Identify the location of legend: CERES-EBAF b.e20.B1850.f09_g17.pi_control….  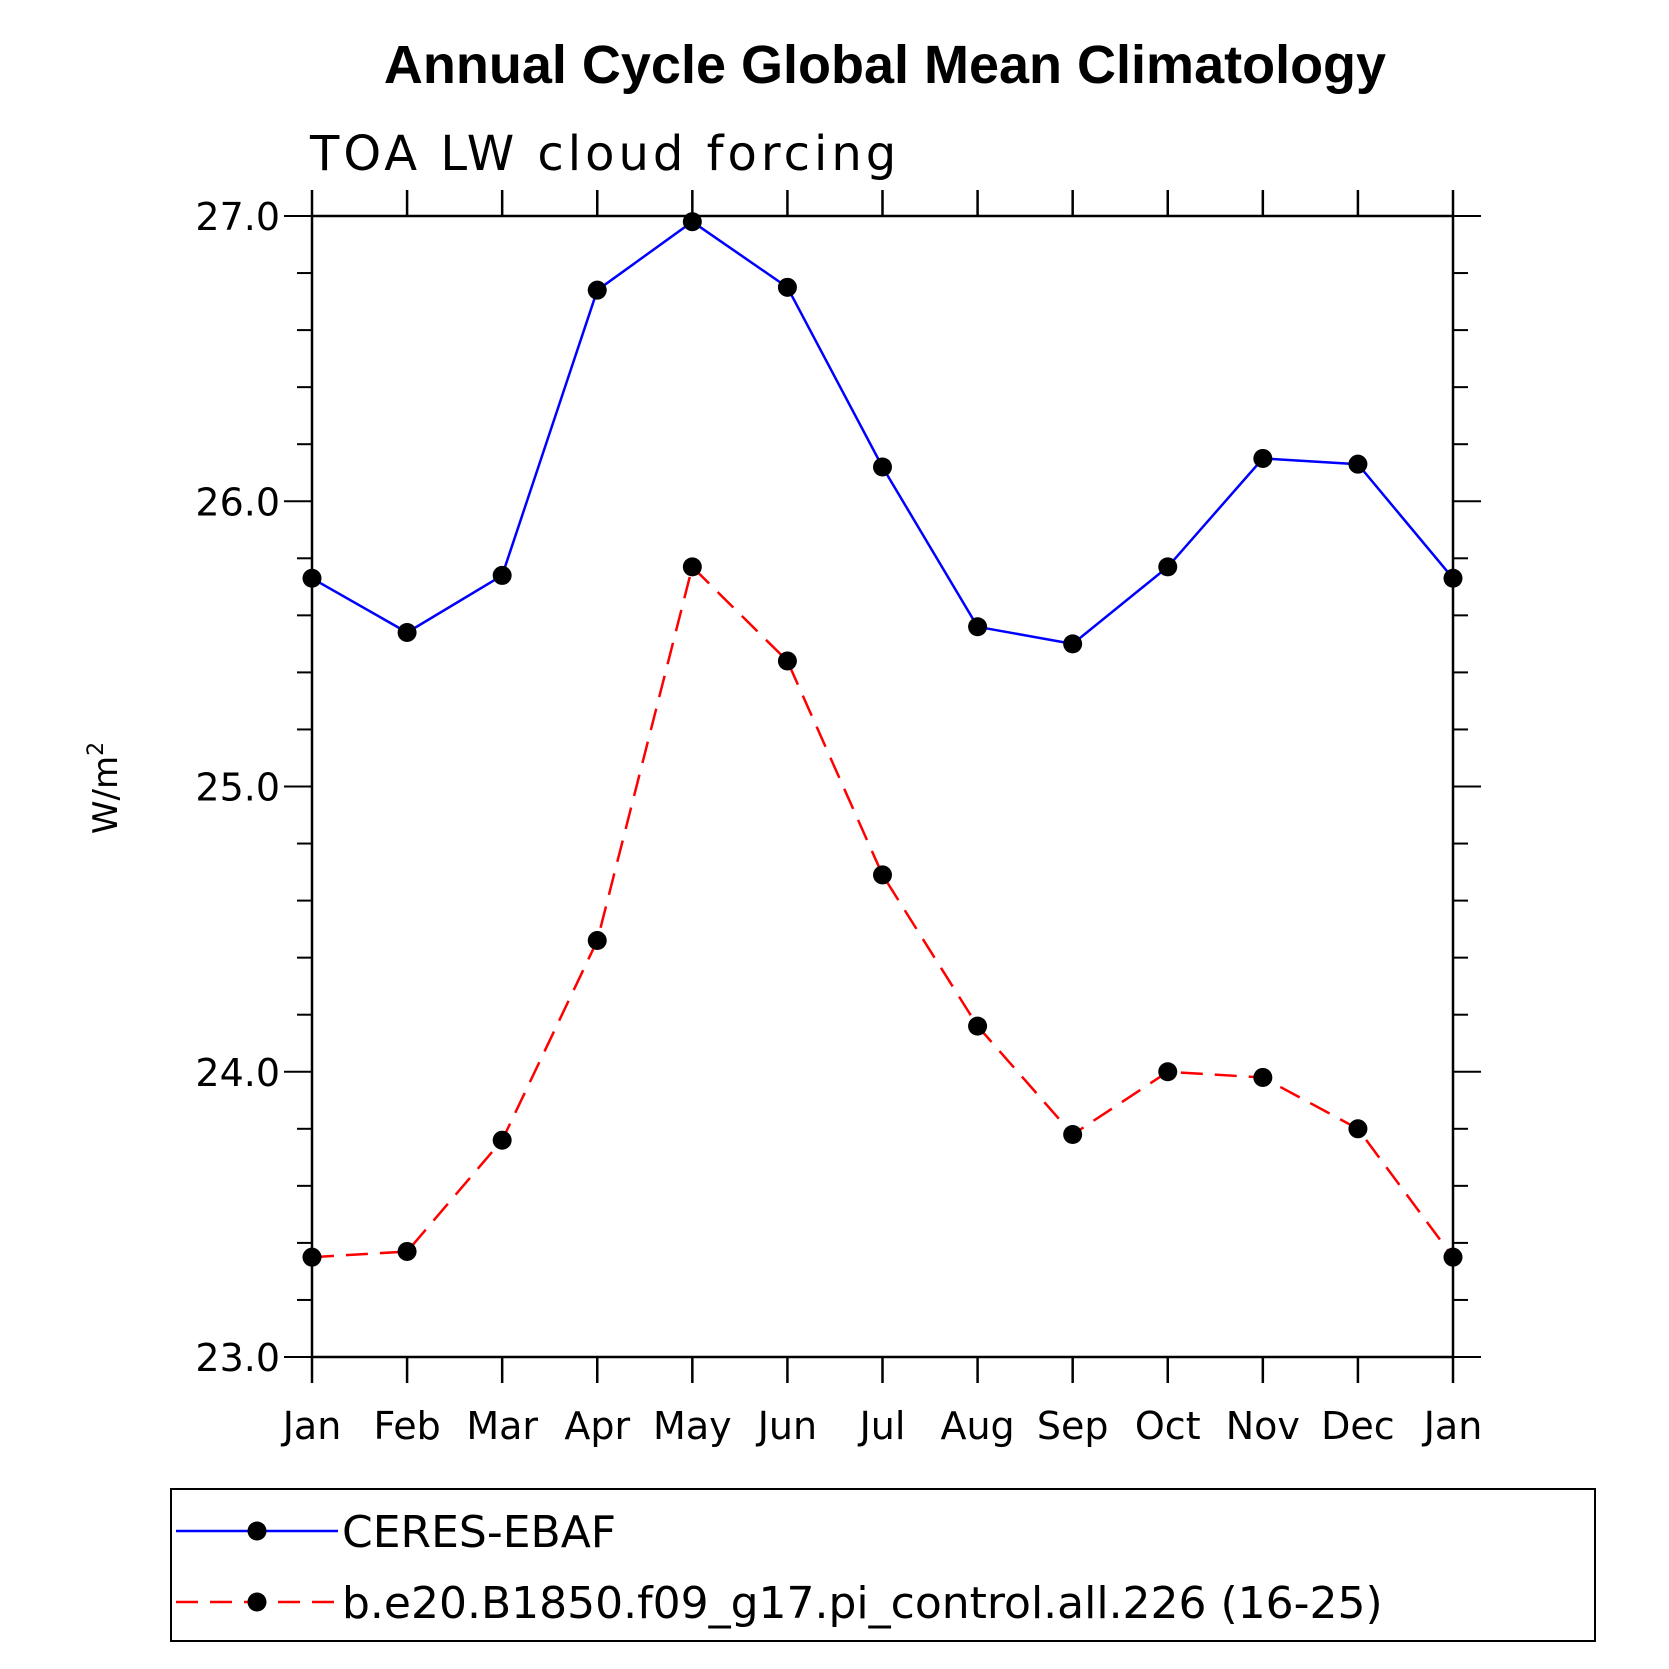
(883, 1565).